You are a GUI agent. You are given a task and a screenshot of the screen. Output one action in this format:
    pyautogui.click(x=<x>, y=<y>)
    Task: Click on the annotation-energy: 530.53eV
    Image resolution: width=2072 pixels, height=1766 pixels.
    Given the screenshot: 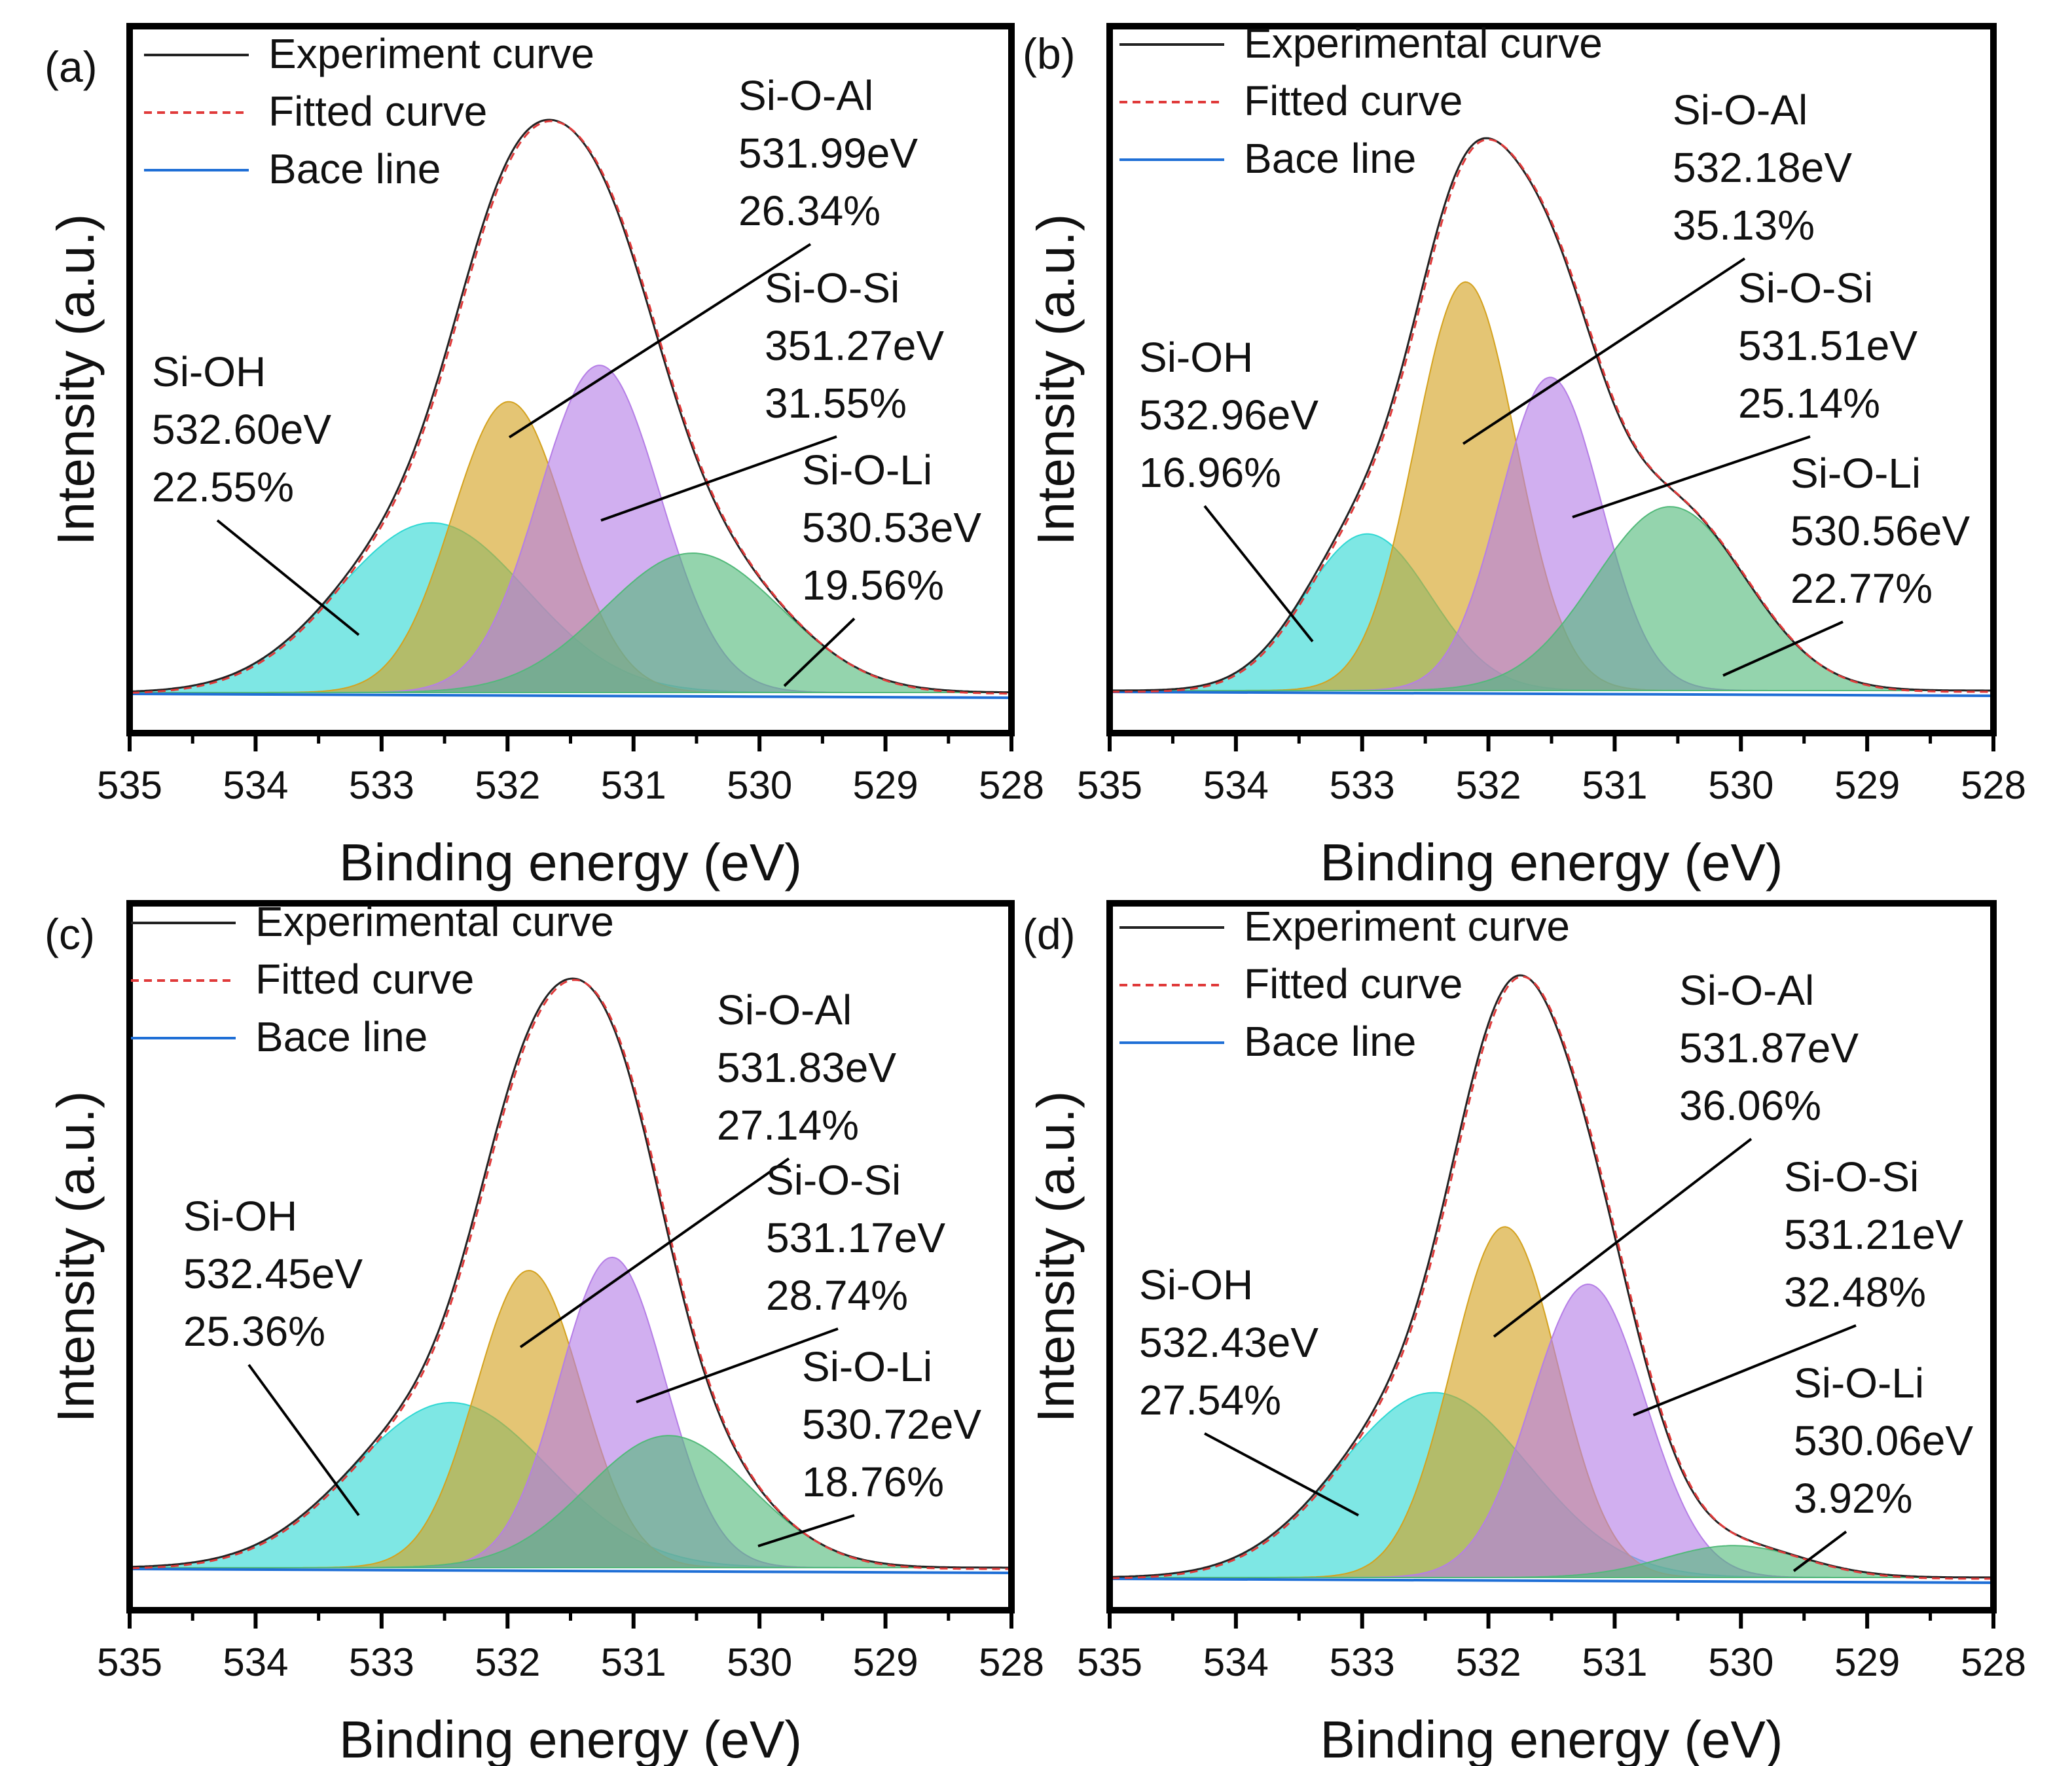 What is the action you would take?
    pyautogui.click(x=892, y=528)
    